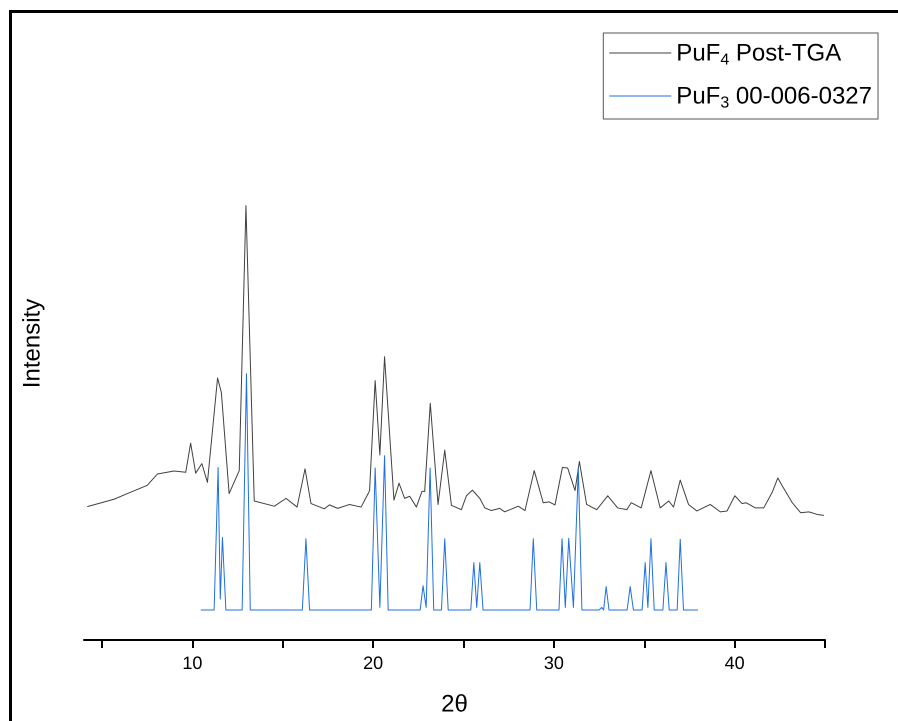  I want to click on x-axis-title: 2θ, so click(454, 704).